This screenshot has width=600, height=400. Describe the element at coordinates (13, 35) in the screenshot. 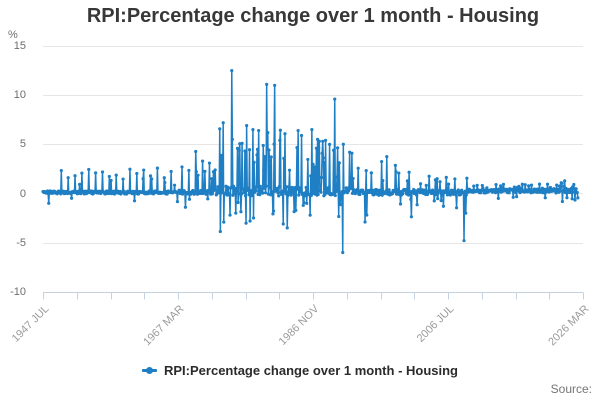

I see `y-axis-unit-label: %` at that location.